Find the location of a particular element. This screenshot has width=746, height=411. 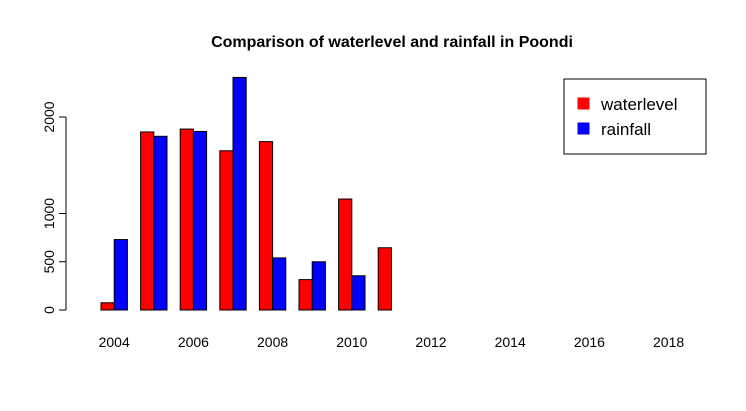

x-tick-label: 2006 is located at coordinates (193, 342).